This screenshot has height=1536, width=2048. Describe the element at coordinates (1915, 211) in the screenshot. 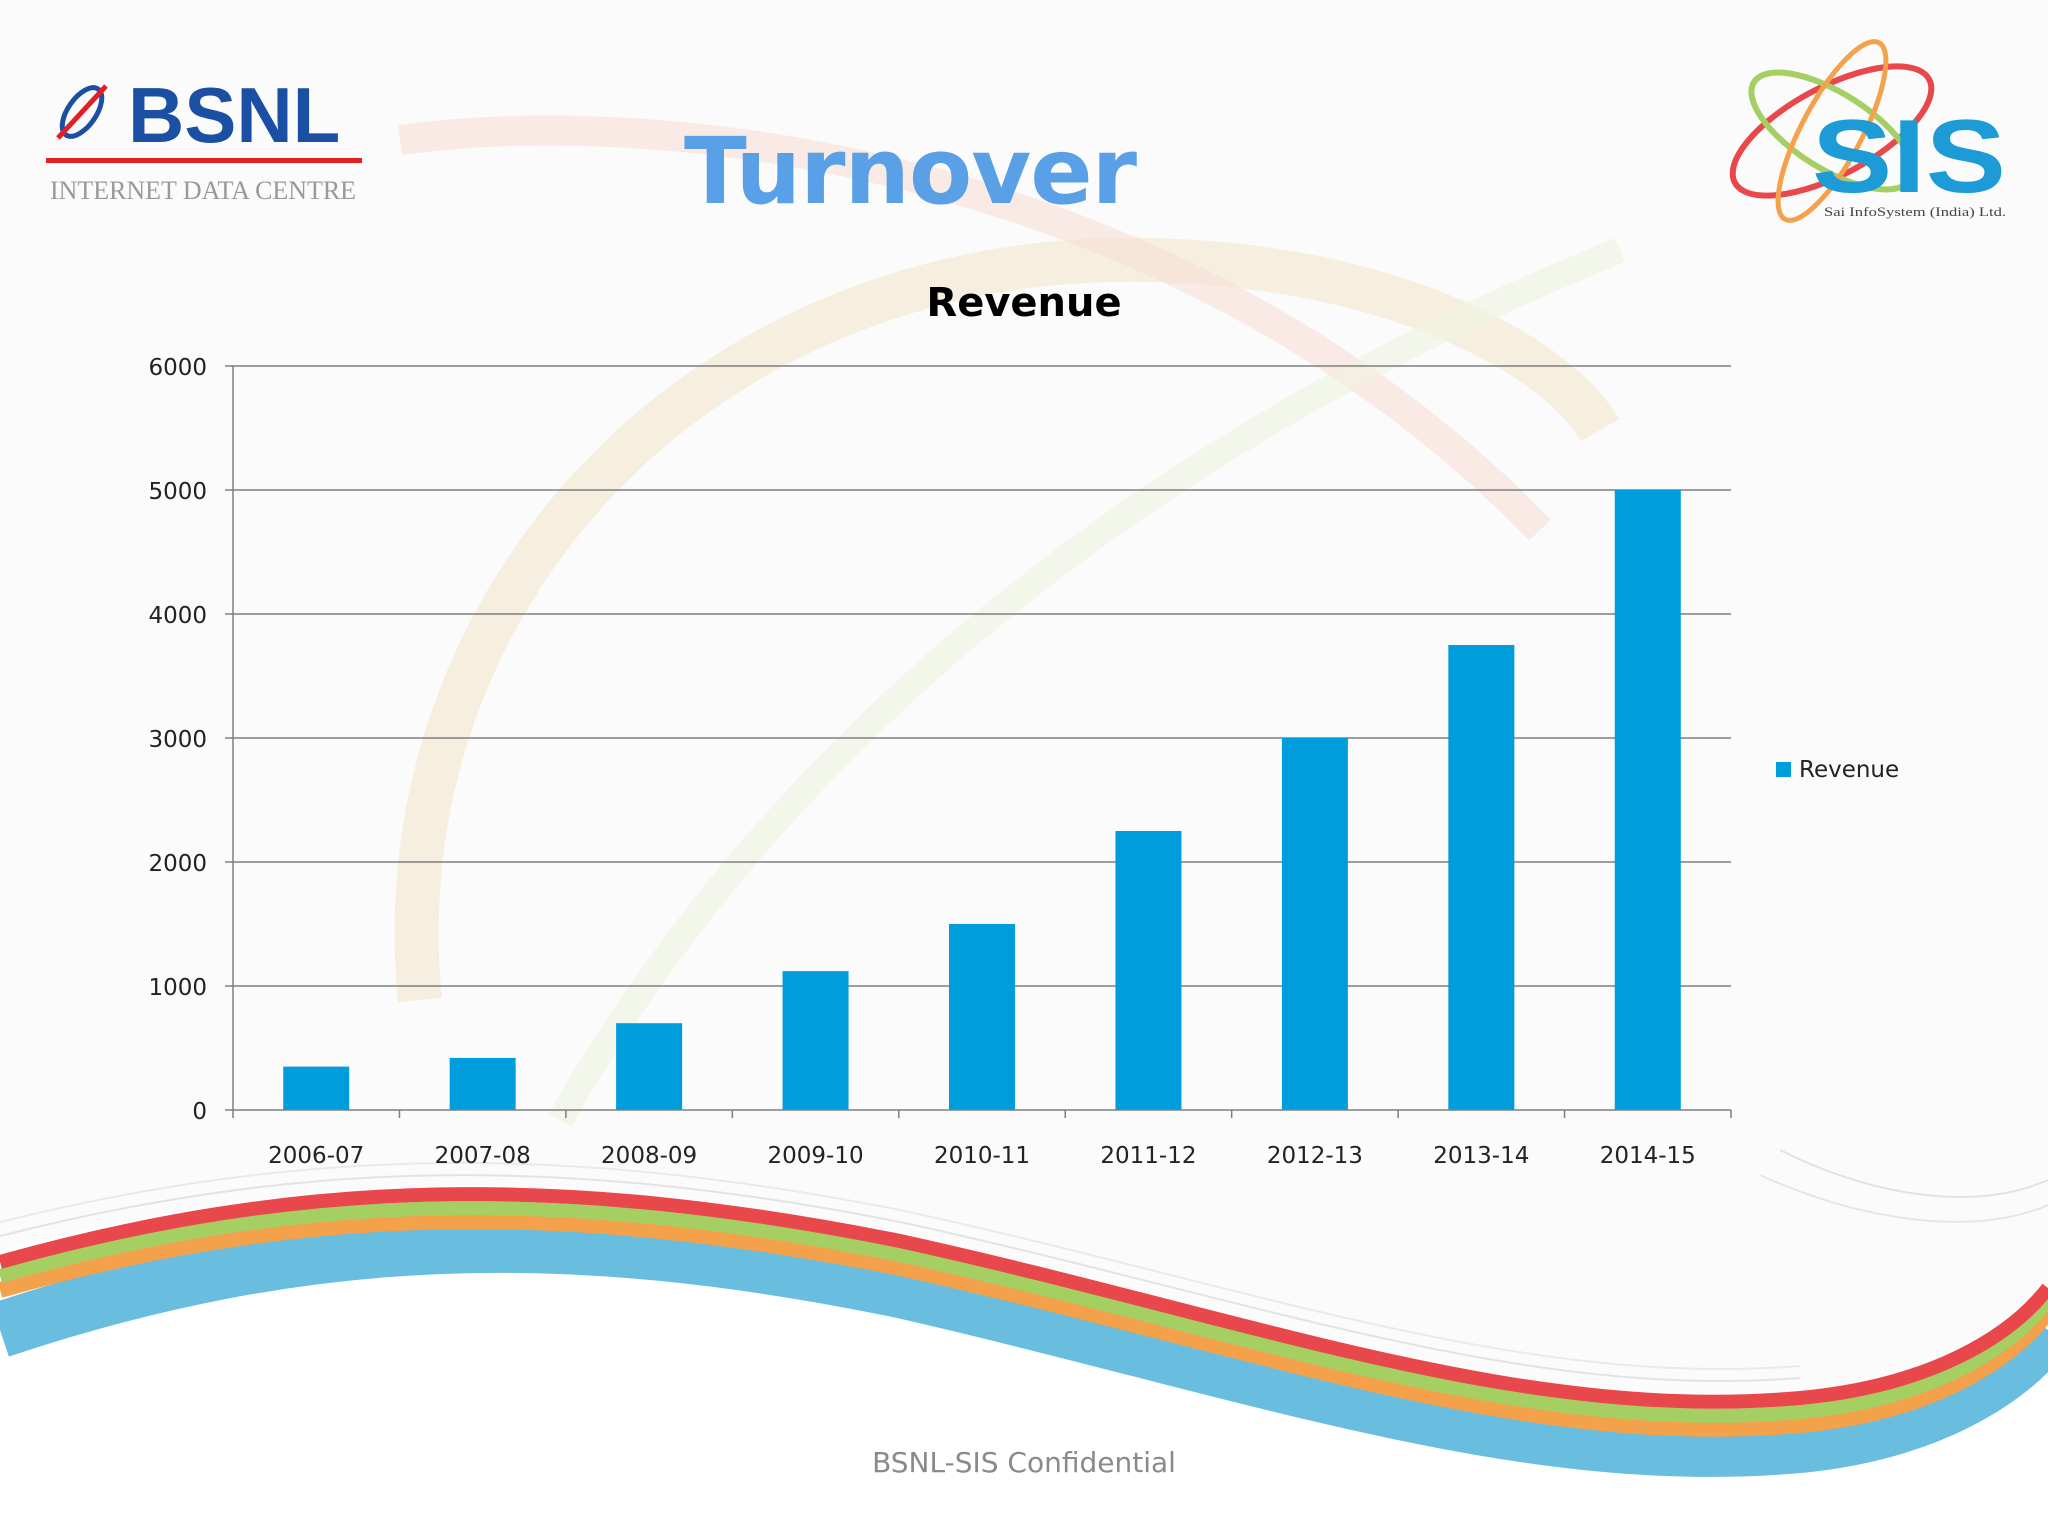

I see `sis-subtitle: Sai InfoSystem (India) Ltd.` at that location.